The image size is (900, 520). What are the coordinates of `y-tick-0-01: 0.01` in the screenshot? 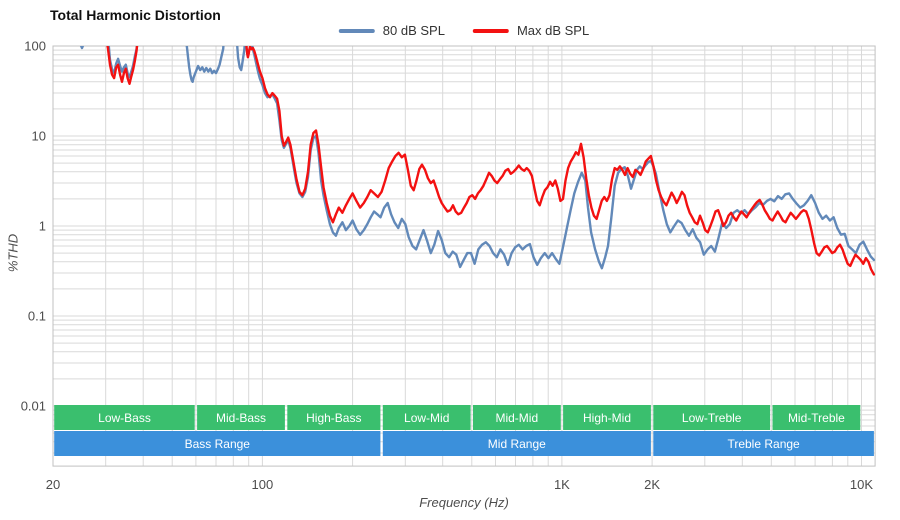 It's located at (33, 406).